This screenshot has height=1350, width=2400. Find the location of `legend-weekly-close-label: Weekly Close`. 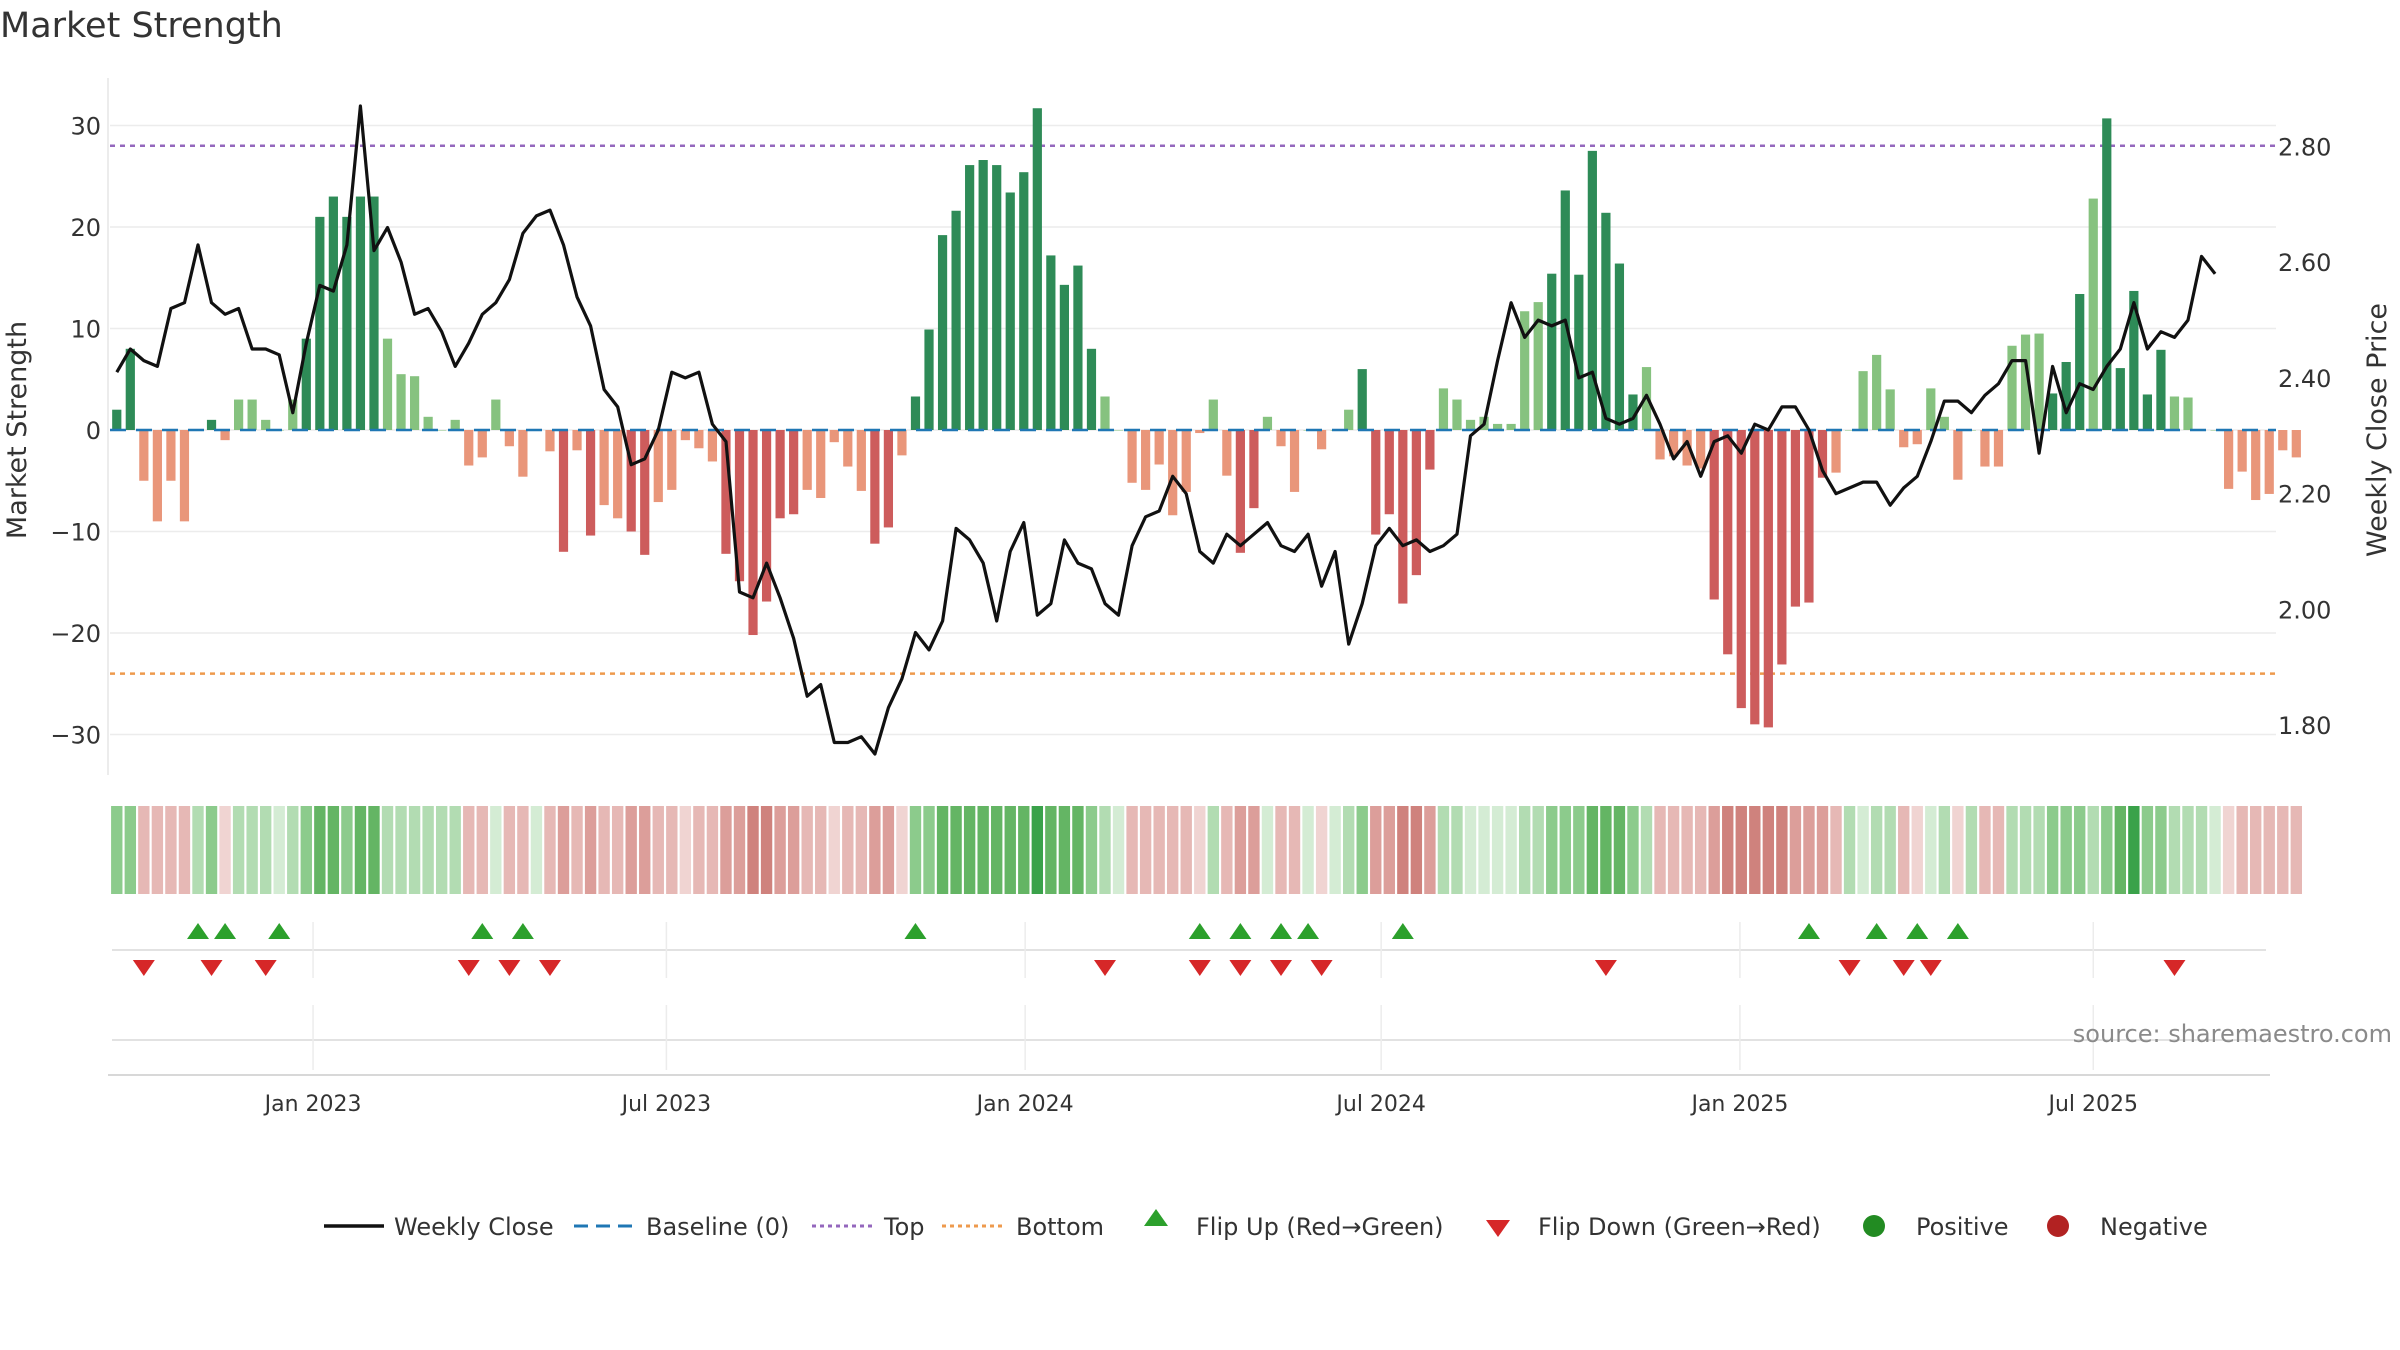

legend-weekly-close-label: Weekly Close is located at coordinates (474, 1227).